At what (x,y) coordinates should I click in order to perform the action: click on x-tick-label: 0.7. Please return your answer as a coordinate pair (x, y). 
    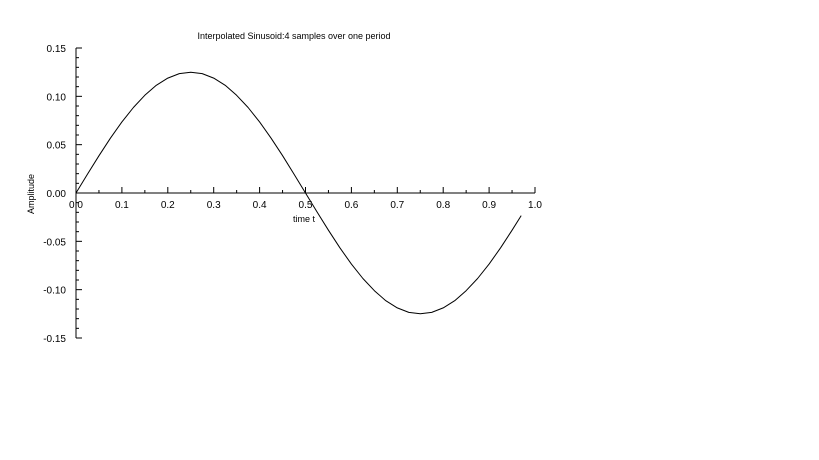
    Looking at the image, I should click on (397, 205).